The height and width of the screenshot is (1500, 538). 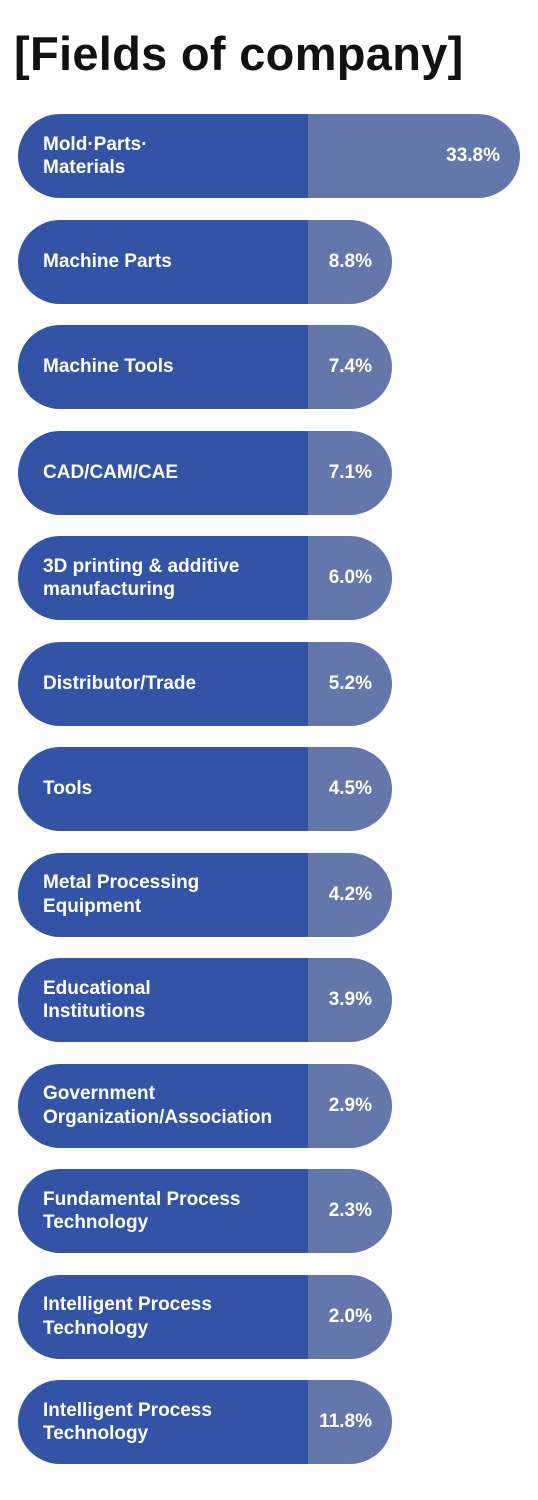 I want to click on bar: Intelligent Process Technology 2.0%, so click(x=205, y=1316).